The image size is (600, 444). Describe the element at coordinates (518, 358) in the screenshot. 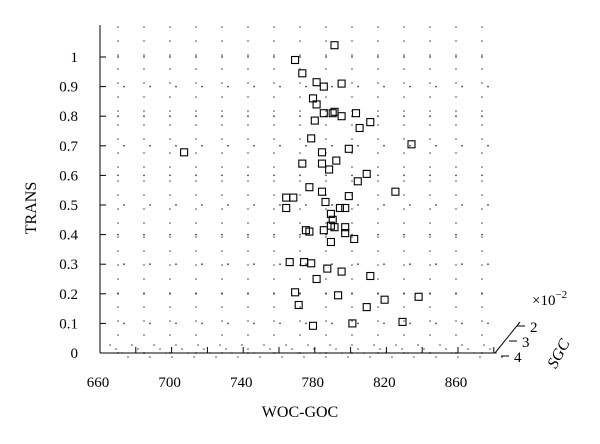

I see `z-tick-label: 4` at that location.